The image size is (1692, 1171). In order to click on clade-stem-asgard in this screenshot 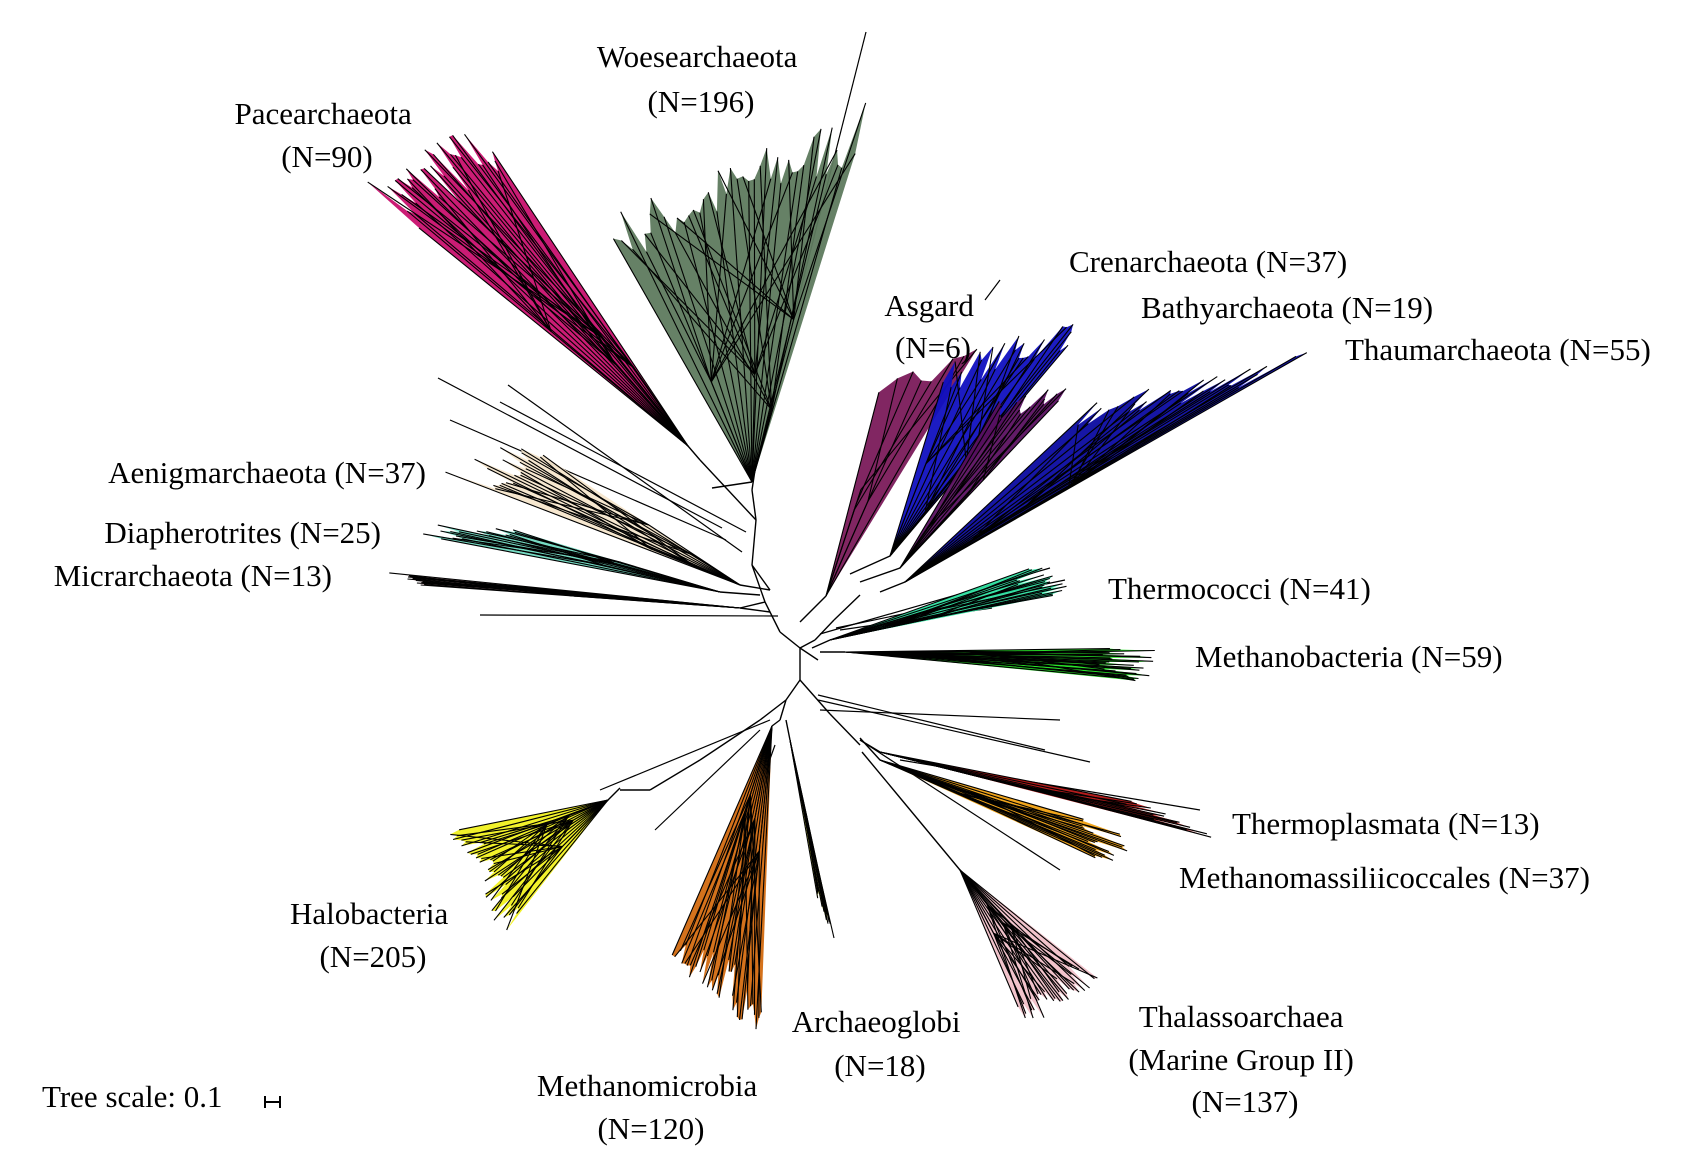, I will do `click(813, 609)`.